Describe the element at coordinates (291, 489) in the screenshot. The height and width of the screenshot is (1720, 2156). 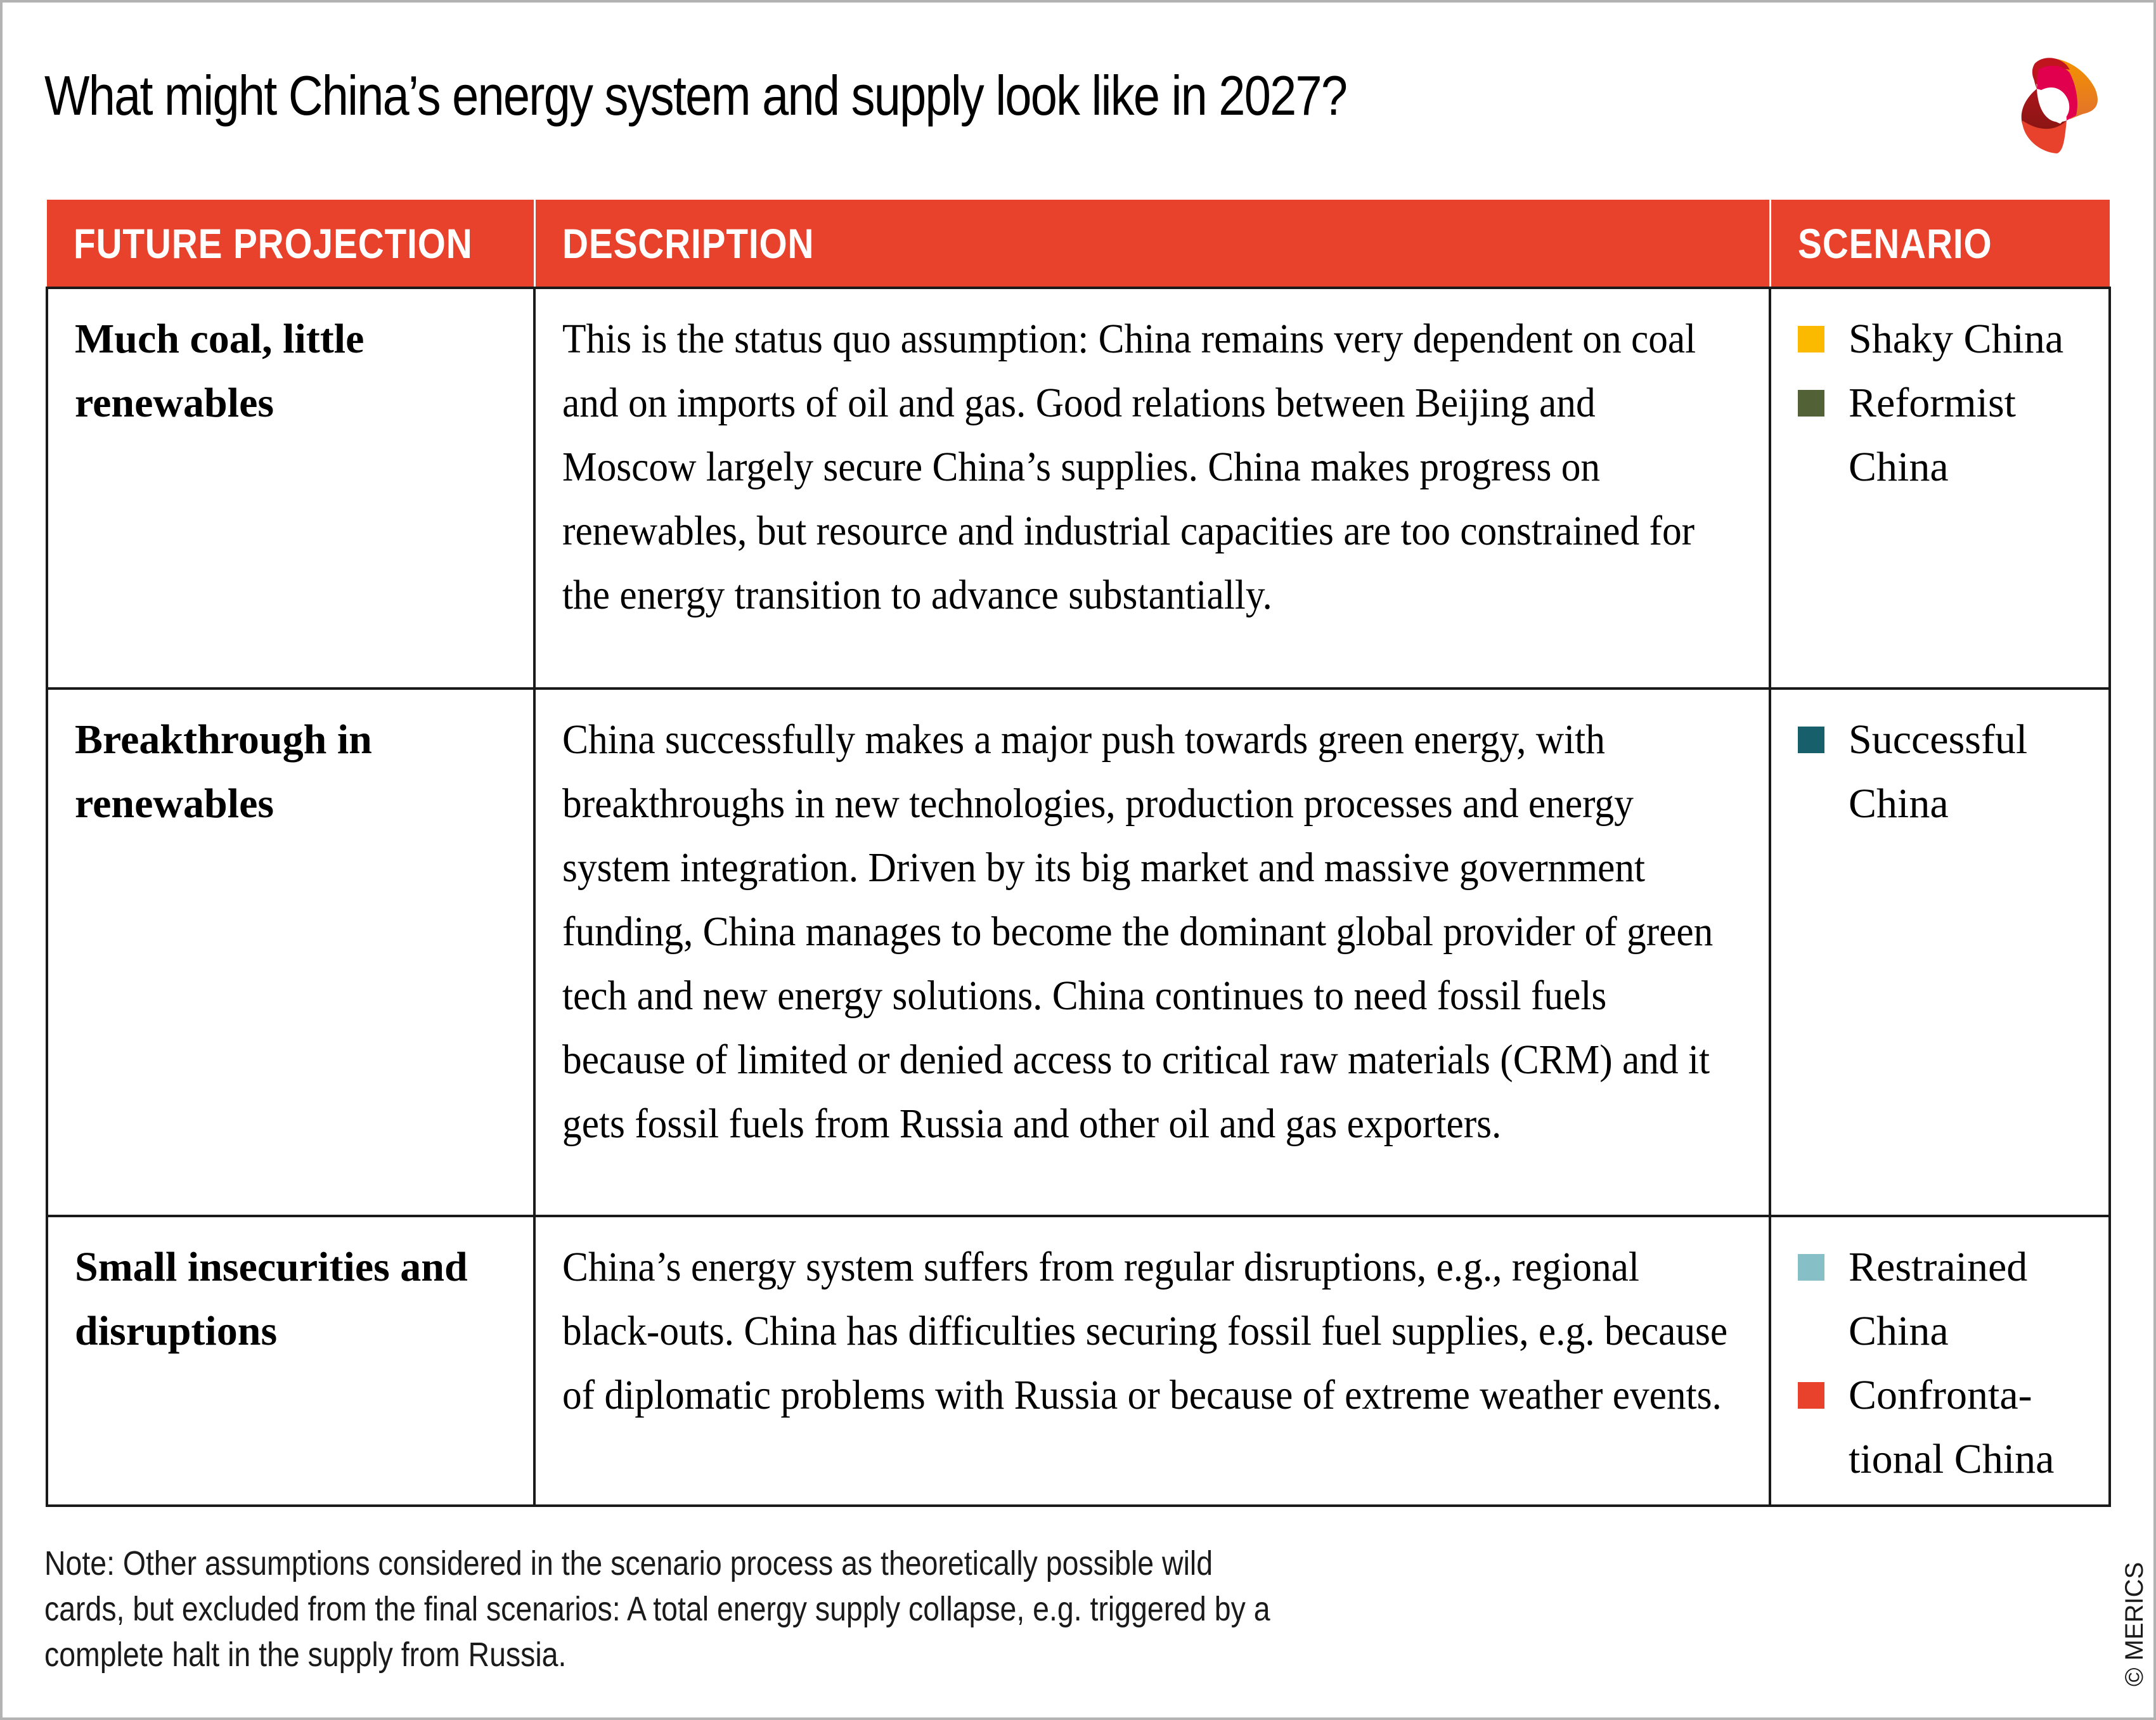
I see `projection-cell: Much coal, little renewables` at that location.